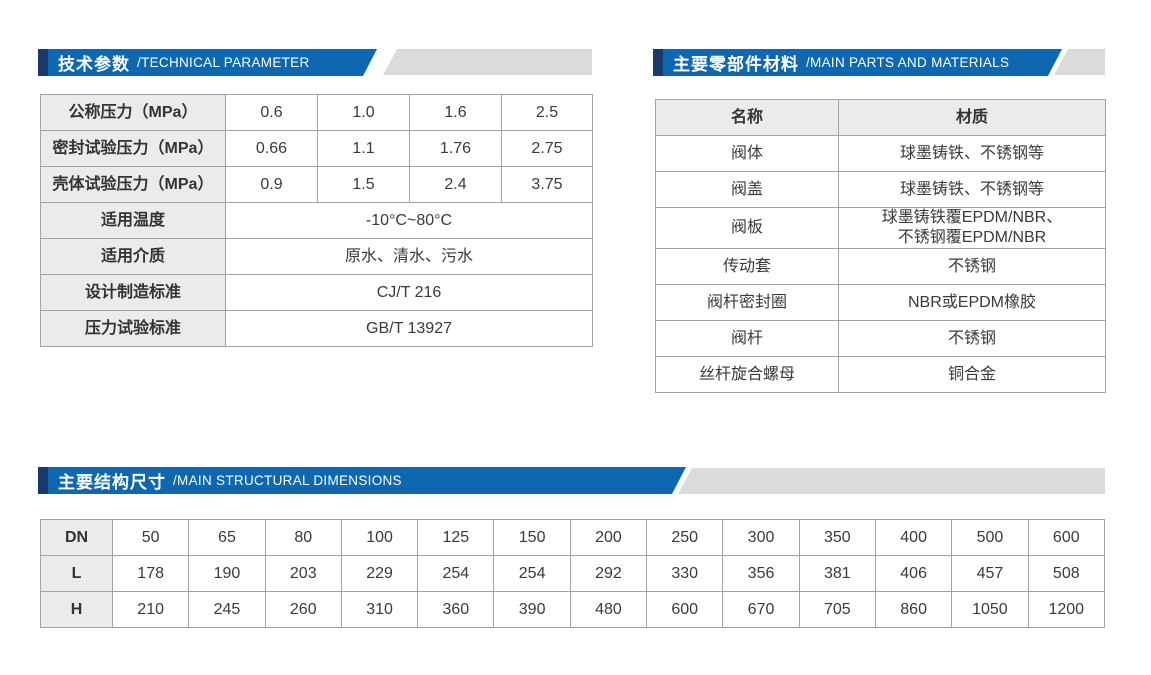 Image resolution: width=1151 pixels, height=675 pixels. I want to click on dimension-value-cell: 80, so click(303, 537).